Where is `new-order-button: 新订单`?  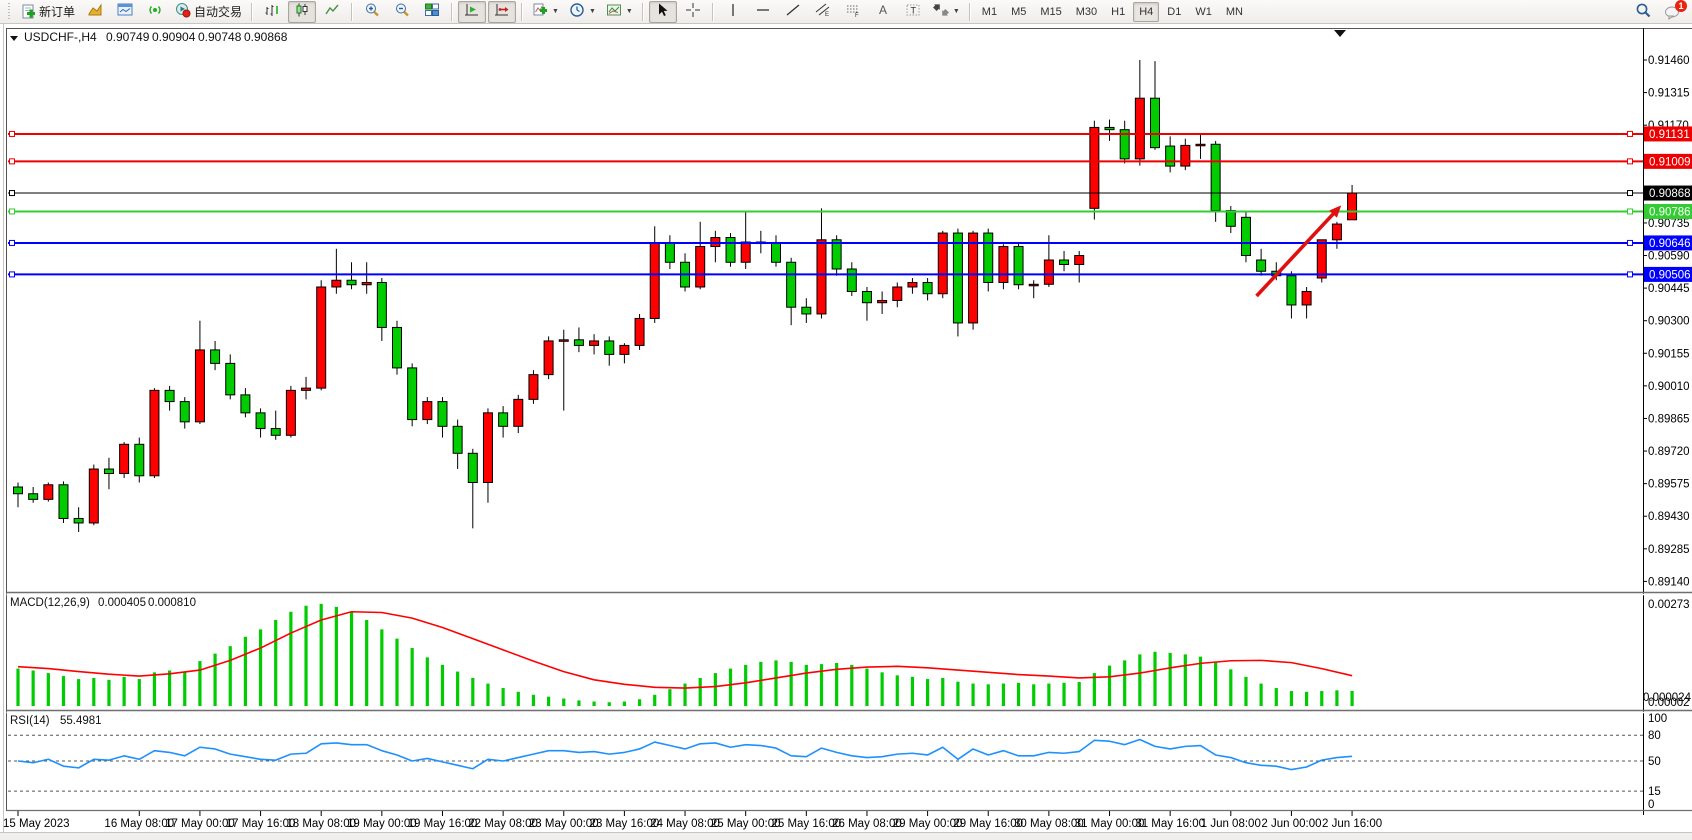 new-order-button: 新订单 is located at coordinates (47, 12).